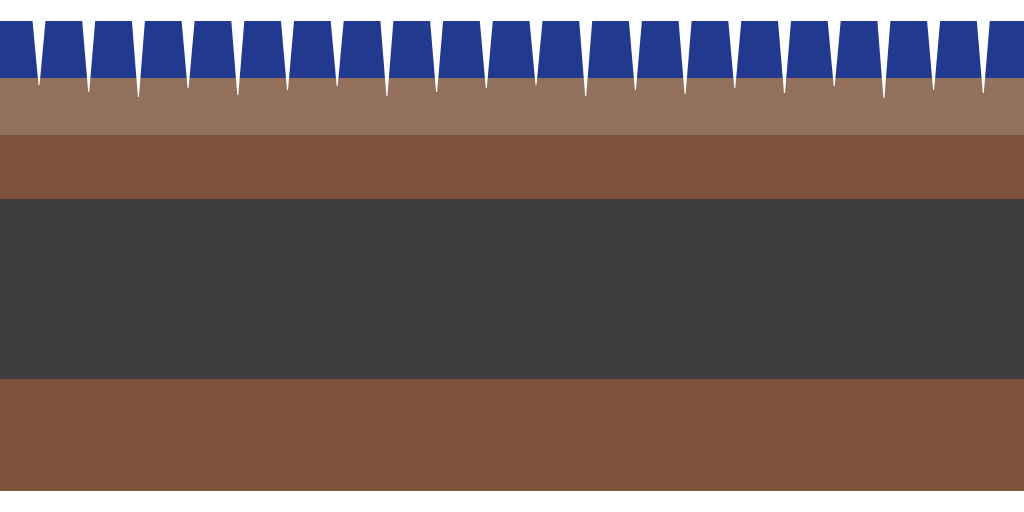 The image size is (1024, 512). Describe the element at coordinates (512, 106) in the screenshot. I see `upper-ground-strip` at that location.